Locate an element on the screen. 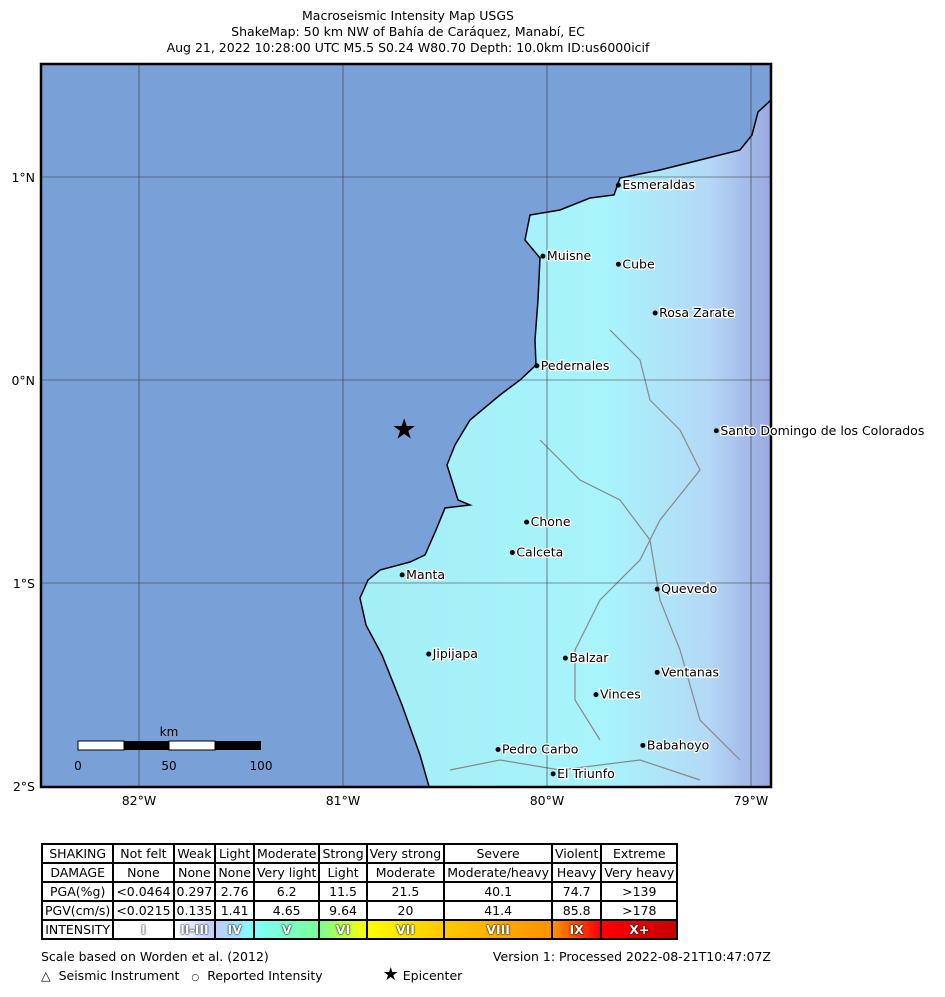 Image resolution: width=945 pixels, height=997 pixels. legend-cell: Moderate/heavy is located at coordinates (498, 872).